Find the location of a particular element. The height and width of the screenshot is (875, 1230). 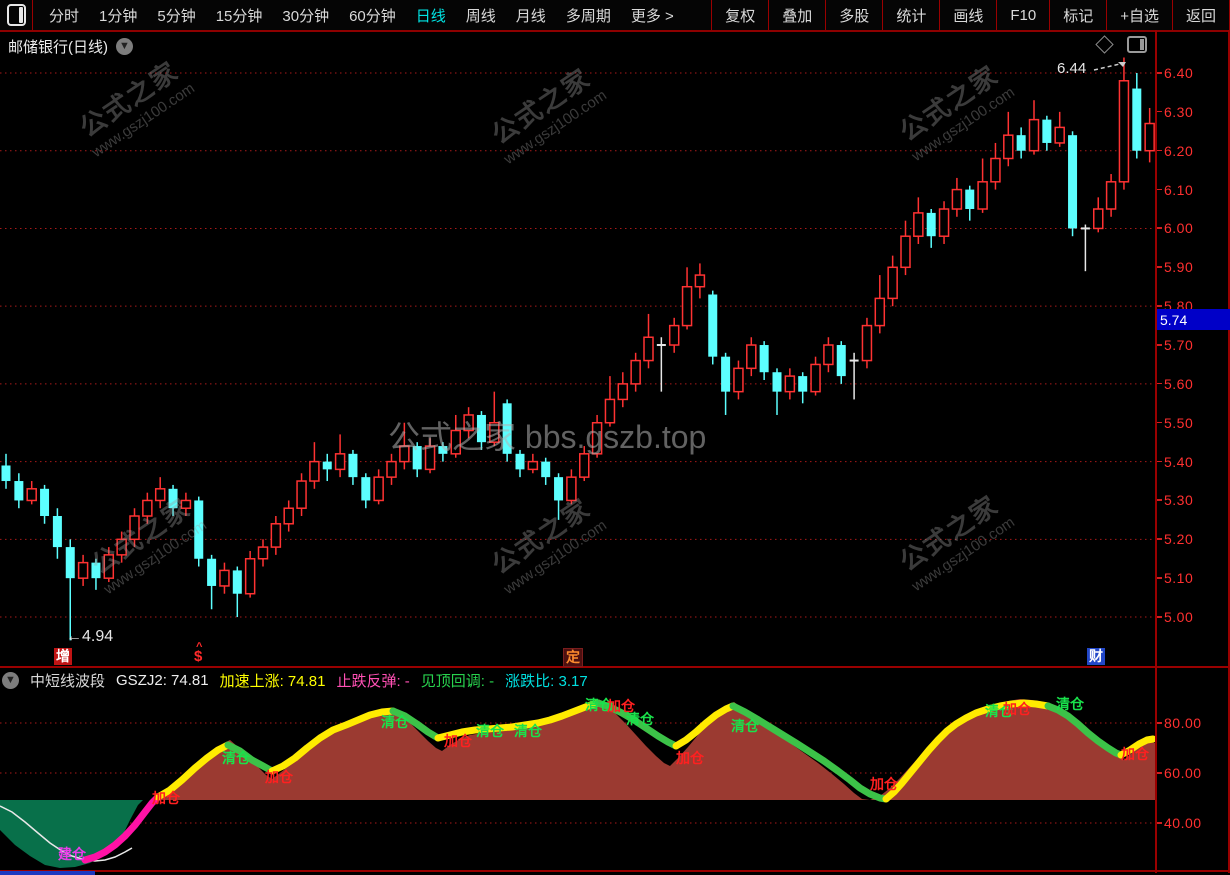

toolbar-divider is located at coordinates (32, 15).